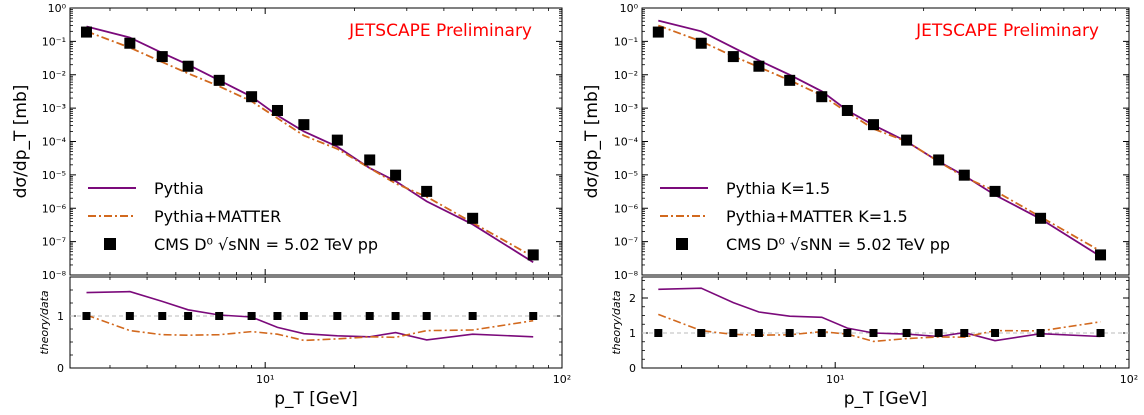  Describe the element at coordinates (838, 244) in the screenshot. I see `legend-label-3: CMS D⁰ √sNN = 5.02 TeV pp` at that location.